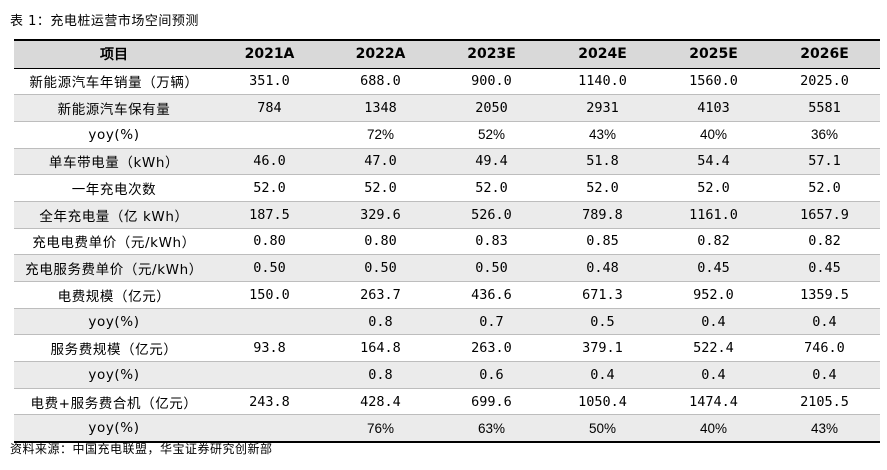 Image resolution: width=887 pixels, height=470 pixels. Describe the element at coordinates (602, 295) in the screenshot. I see `table-cell: 671.3` at that location.